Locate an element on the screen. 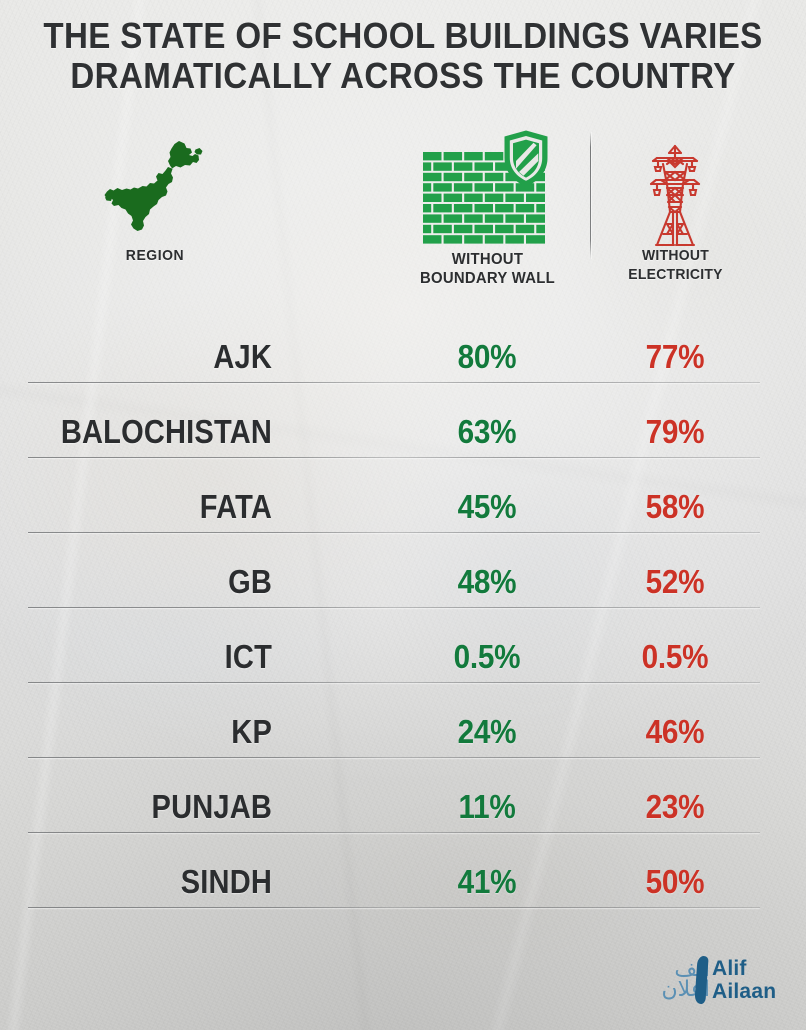 The image size is (806, 1030). table-row: KP 24% 46% is located at coordinates (403, 720).